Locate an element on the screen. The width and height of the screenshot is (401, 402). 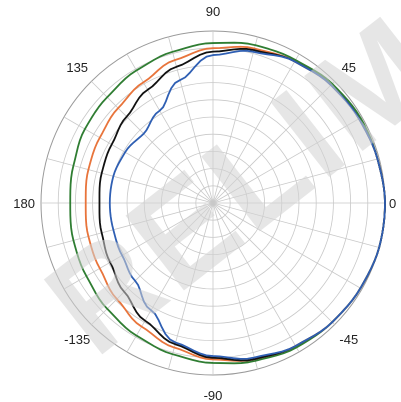
tick-label-45: 45 is located at coordinates (349, 67).